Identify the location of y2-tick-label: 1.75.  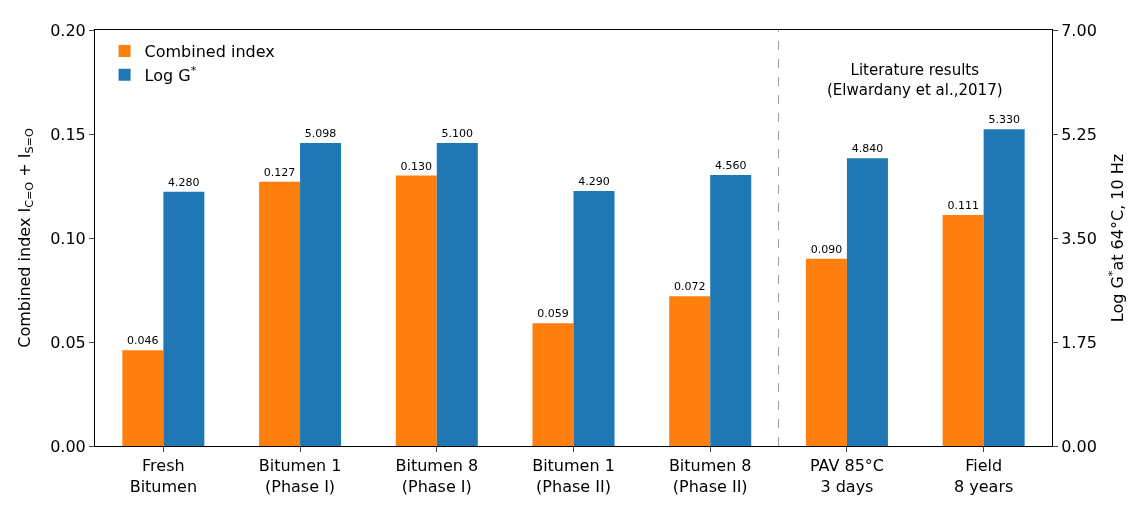
(1079, 342).